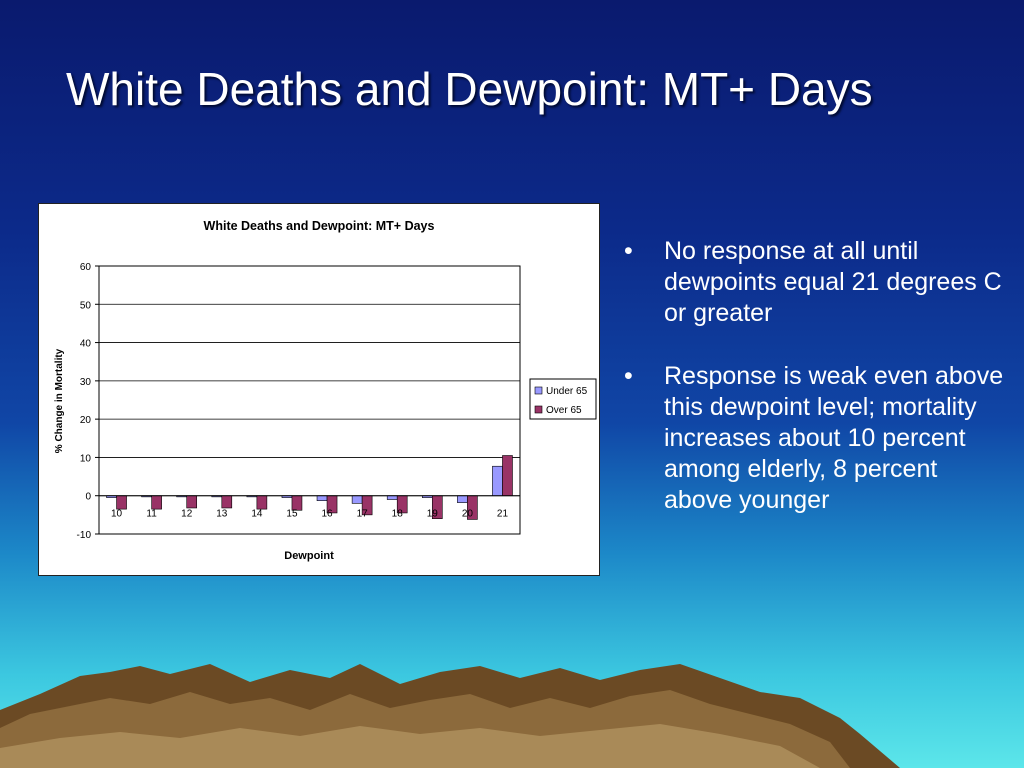  What do you see at coordinates (309, 400) in the screenshot?
I see `plot-area` at bounding box center [309, 400].